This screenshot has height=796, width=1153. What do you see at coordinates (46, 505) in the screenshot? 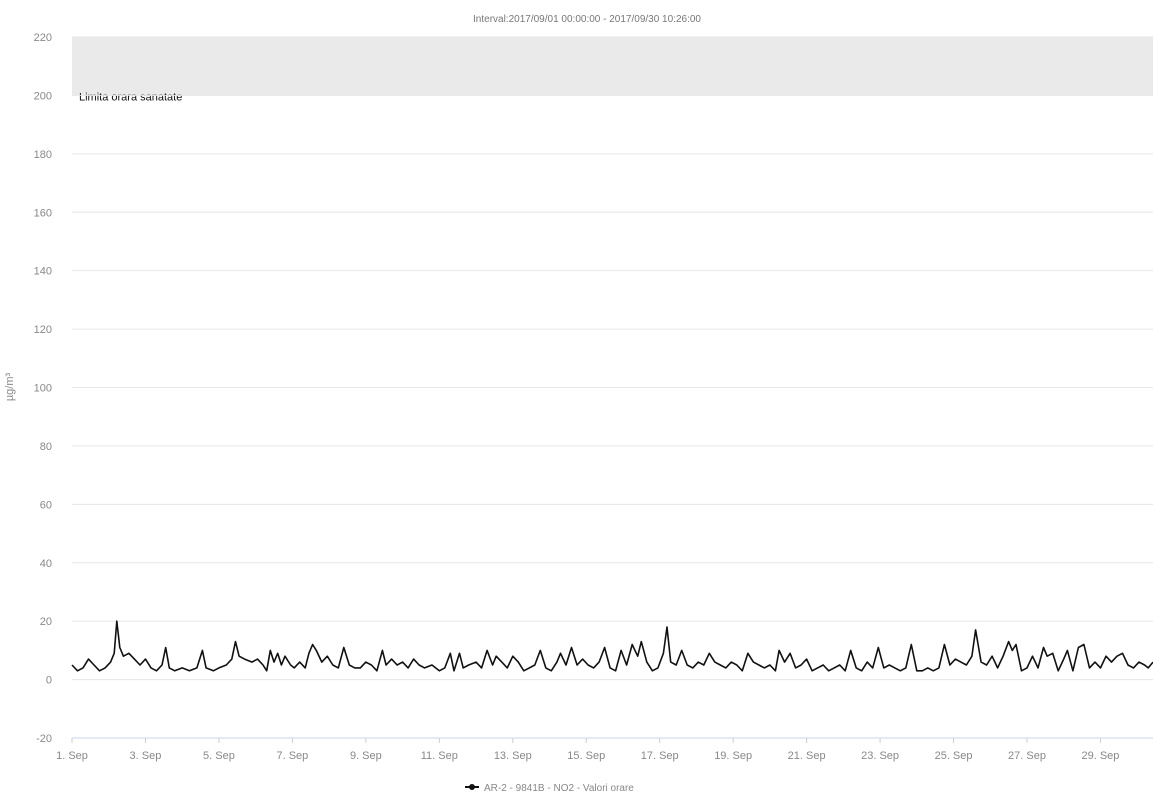
I see `y-tick-label: 60` at bounding box center [46, 505].